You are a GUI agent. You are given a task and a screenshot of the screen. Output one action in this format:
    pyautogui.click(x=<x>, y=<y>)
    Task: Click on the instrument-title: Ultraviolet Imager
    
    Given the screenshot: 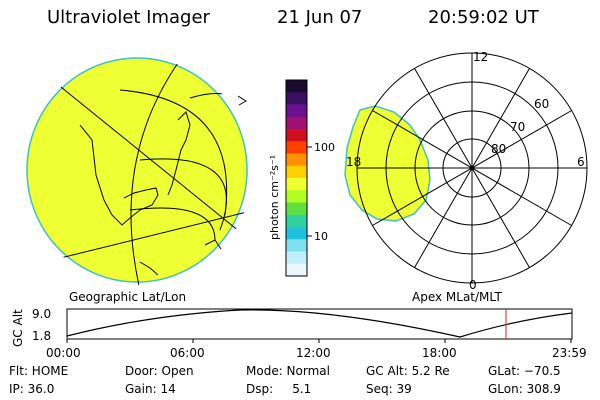 What is the action you would take?
    pyautogui.click(x=128, y=17)
    